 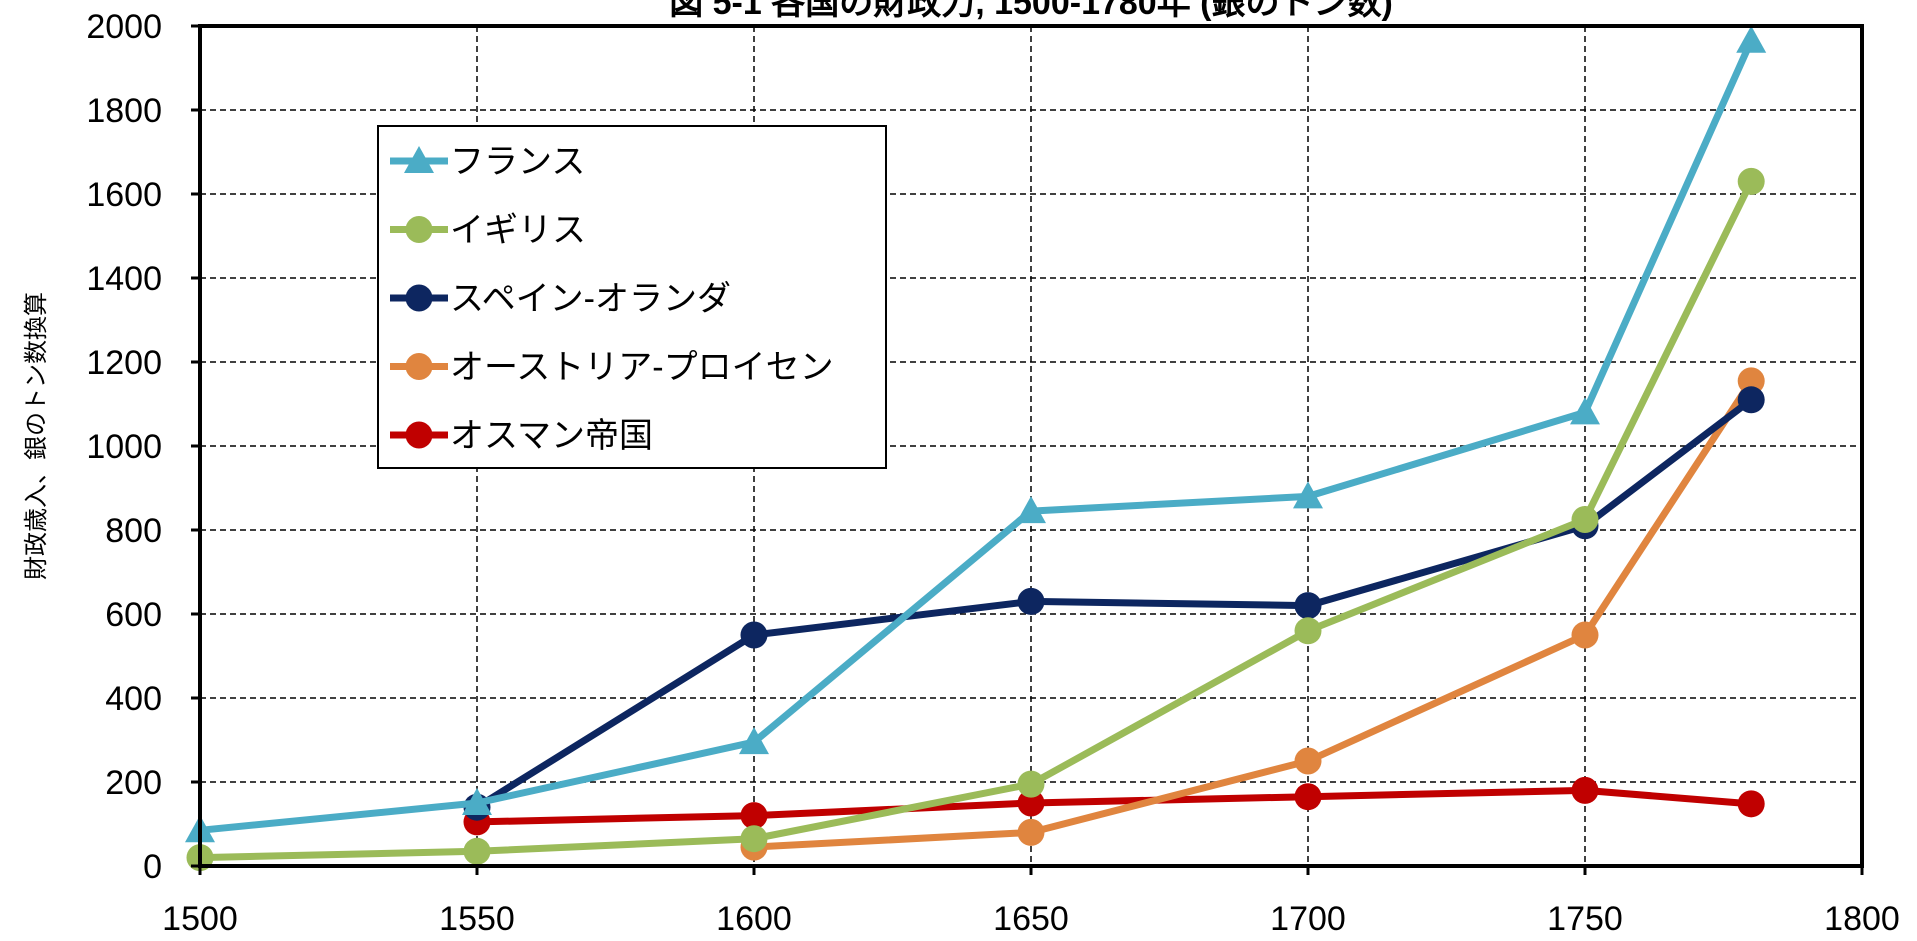 I want to click on x-tick-label: 1500, so click(x=200, y=919).